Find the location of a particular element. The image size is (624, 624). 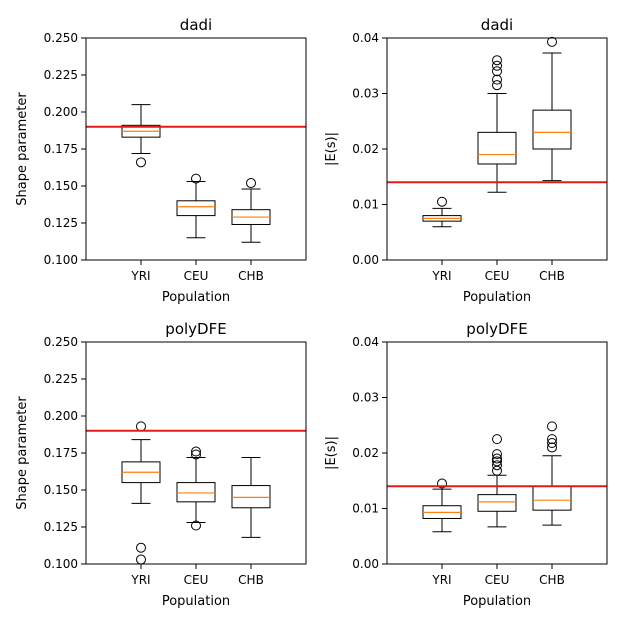

y-tick-label: 0.125 is located at coordinates (61, 527).